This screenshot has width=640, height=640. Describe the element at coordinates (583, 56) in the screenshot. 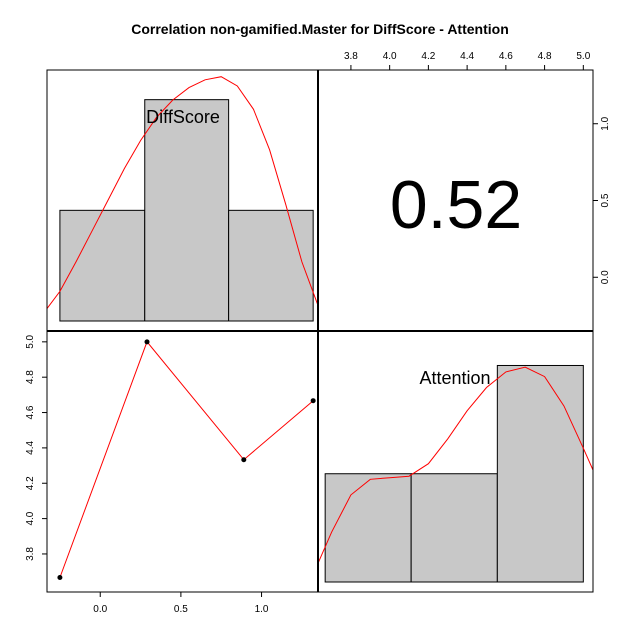

I see `top-axis-tick-label: 5.0` at that location.